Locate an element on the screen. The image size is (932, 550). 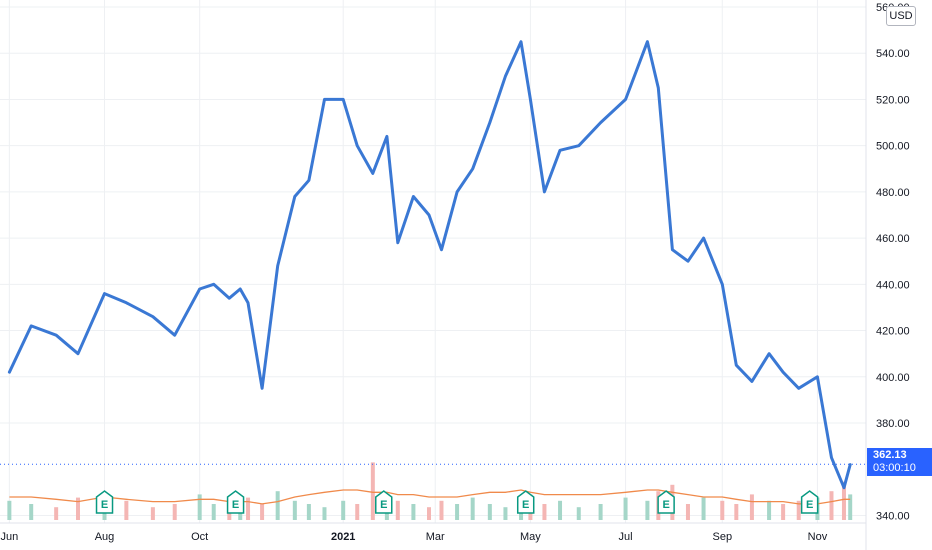
x-tick-label: Mar is located at coordinates (435, 537).